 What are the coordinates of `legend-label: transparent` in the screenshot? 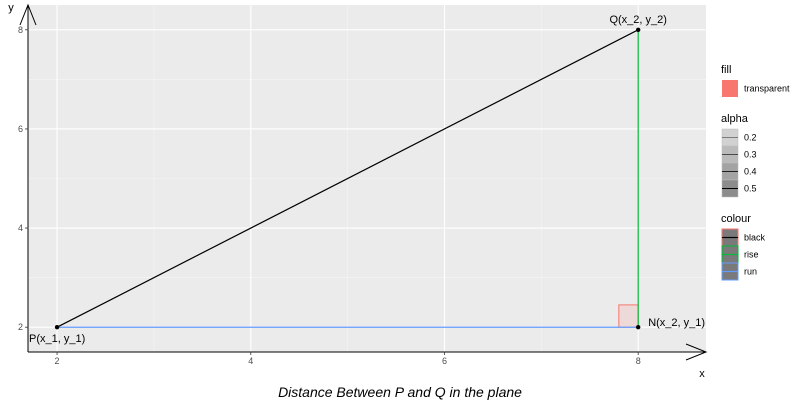 It's located at (767, 89).